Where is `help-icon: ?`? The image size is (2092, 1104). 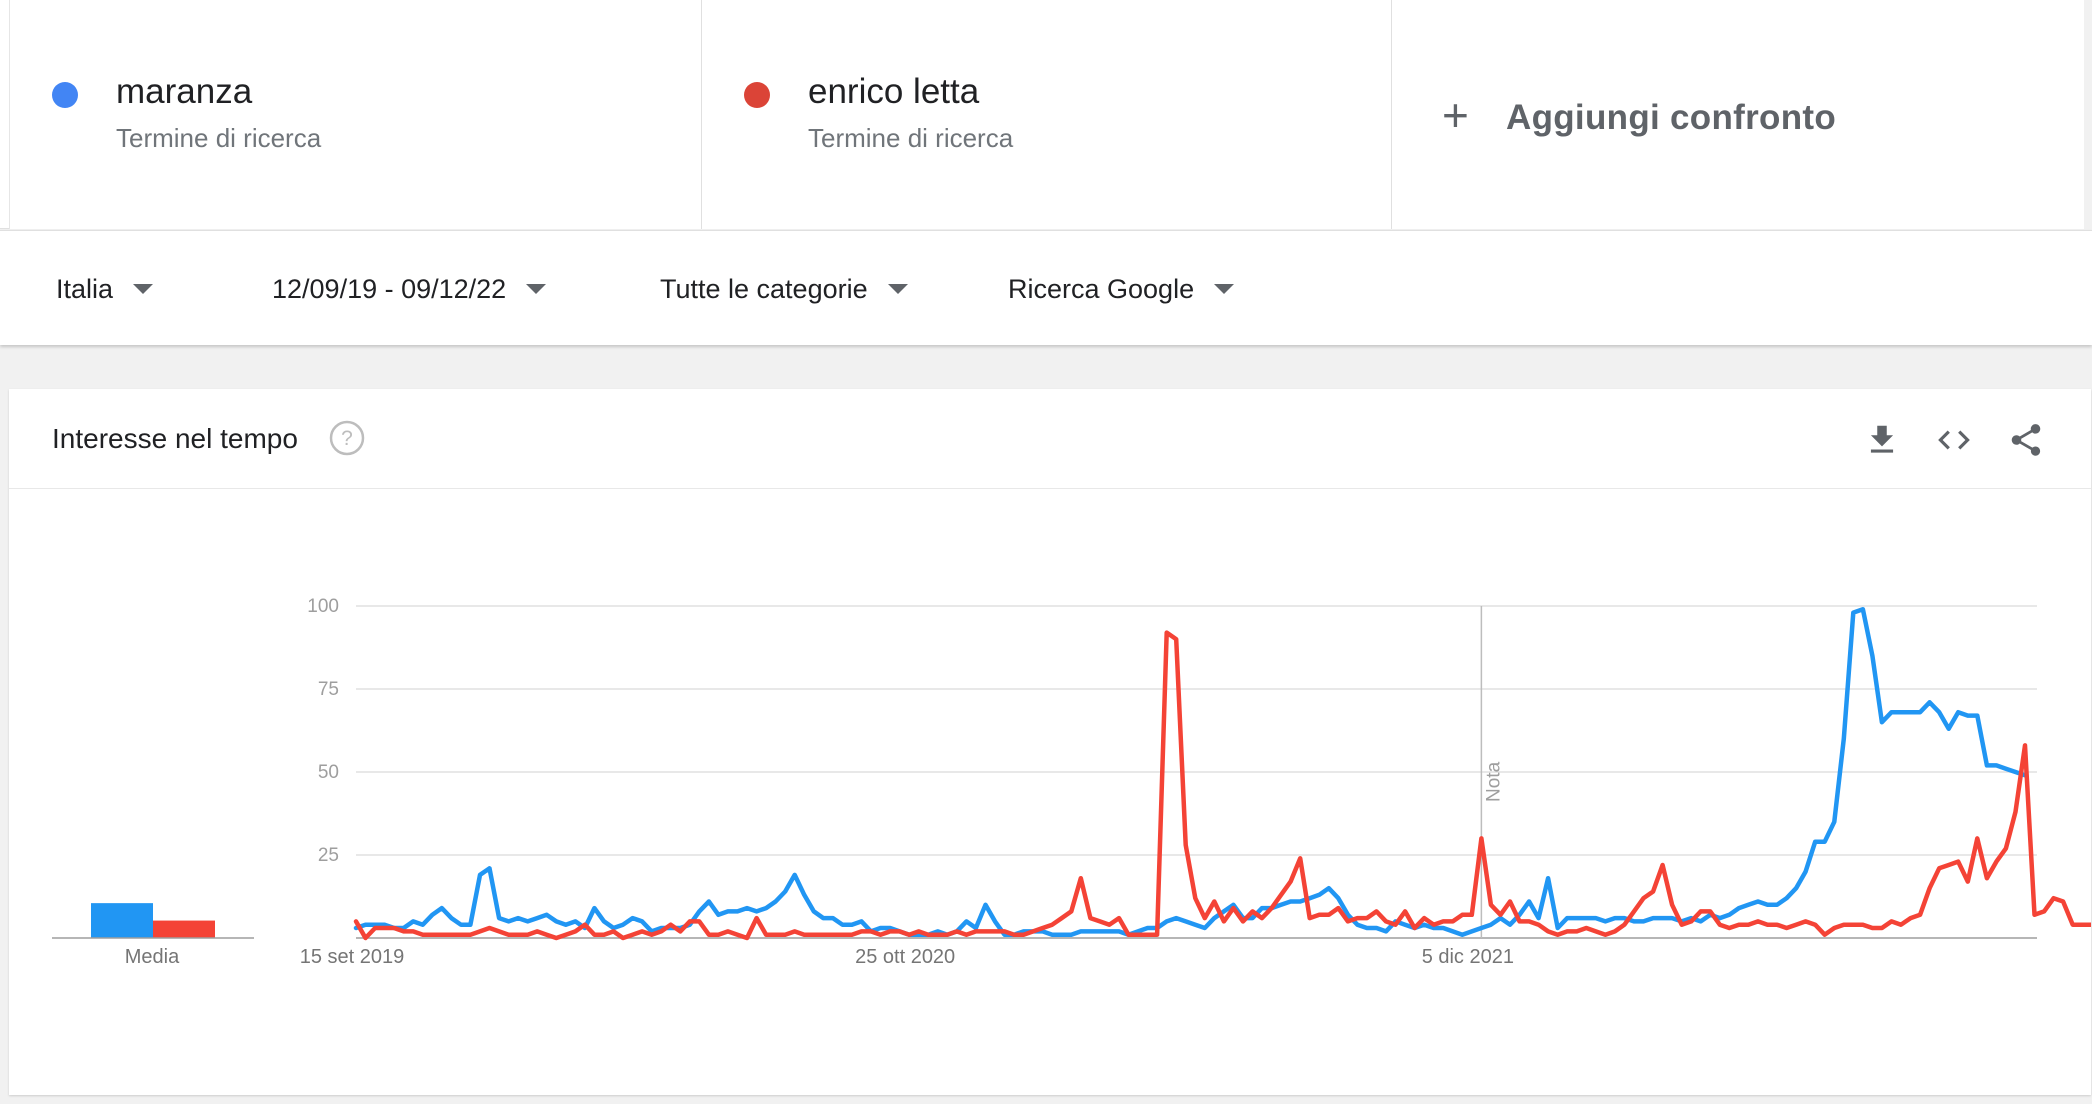
help-icon: ? is located at coordinates (347, 438).